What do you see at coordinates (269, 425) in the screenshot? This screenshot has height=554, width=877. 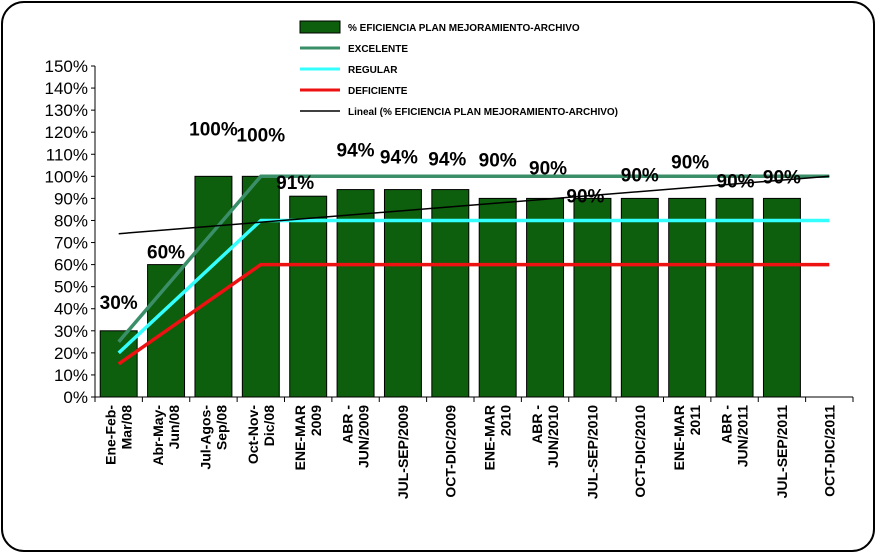 I see `x-tick-label: Dic/08` at bounding box center [269, 425].